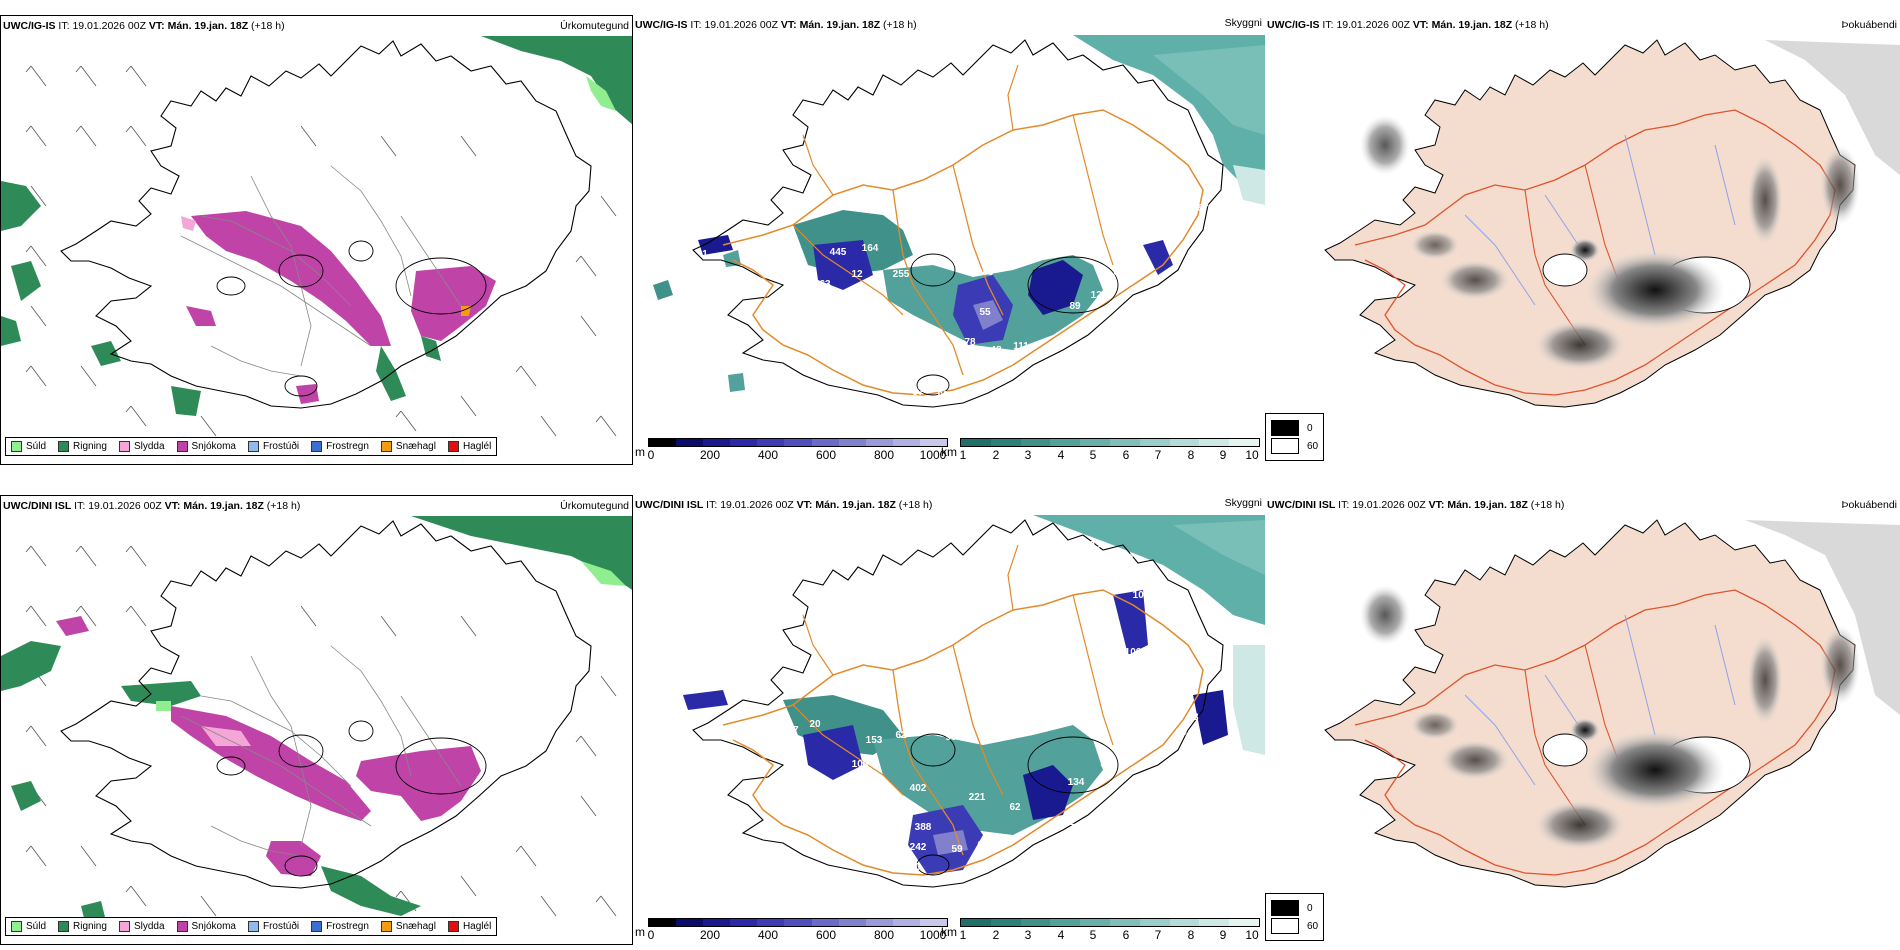  What do you see at coordinates (874, 740) in the screenshot?
I see `cloud-label: 153` at bounding box center [874, 740].